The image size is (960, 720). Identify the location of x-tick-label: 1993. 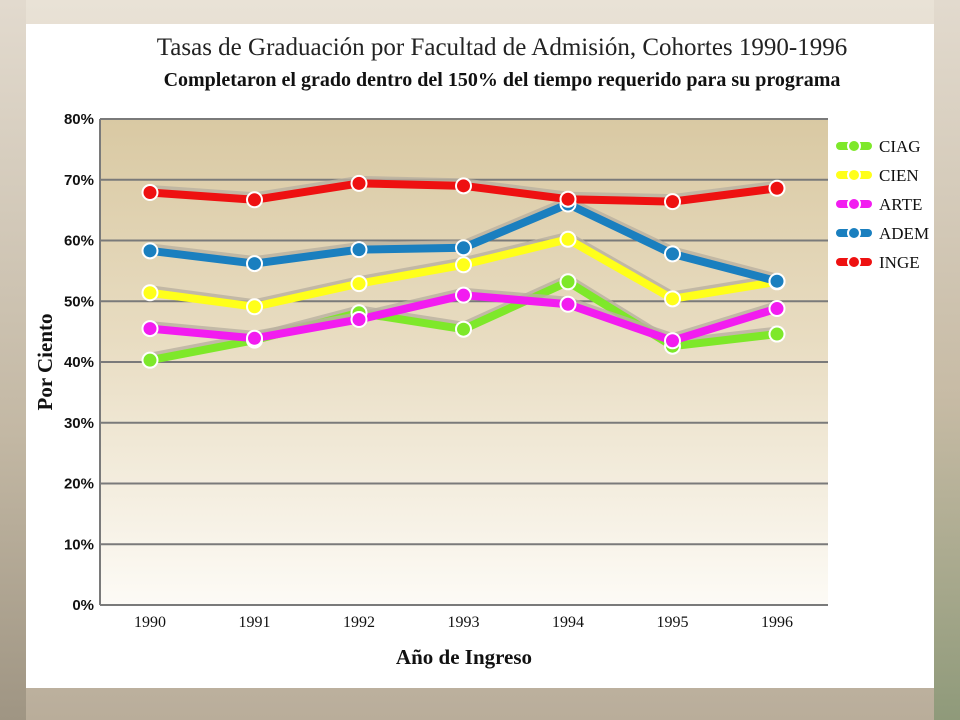
(464, 622).